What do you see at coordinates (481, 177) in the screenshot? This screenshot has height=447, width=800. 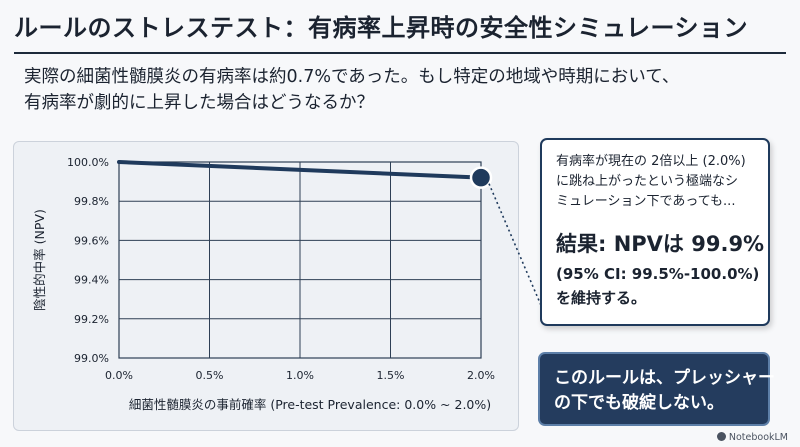 I see `highlight-point` at bounding box center [481, 177].